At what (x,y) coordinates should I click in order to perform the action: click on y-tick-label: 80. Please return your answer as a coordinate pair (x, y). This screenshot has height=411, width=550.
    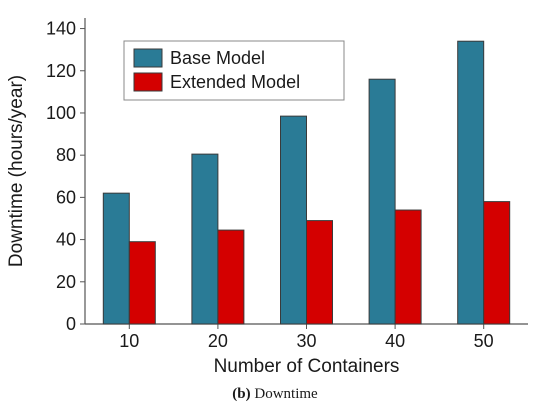
    Looking at the image, I should click on (66, 155).